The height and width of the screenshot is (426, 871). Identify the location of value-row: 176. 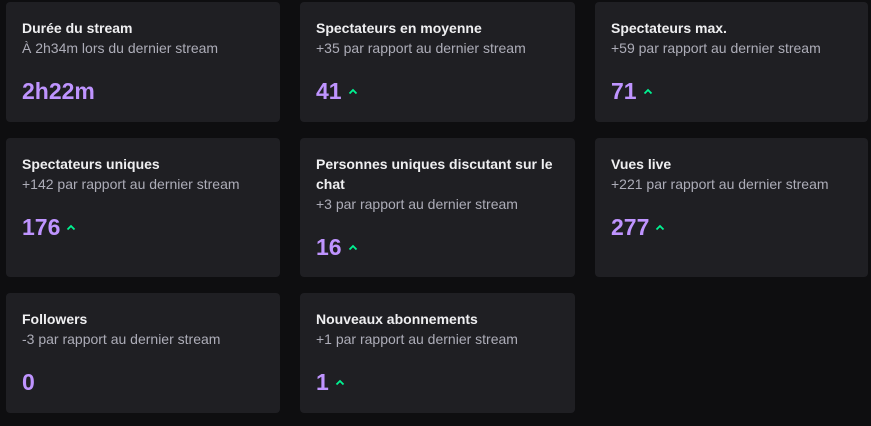
(143, 227).